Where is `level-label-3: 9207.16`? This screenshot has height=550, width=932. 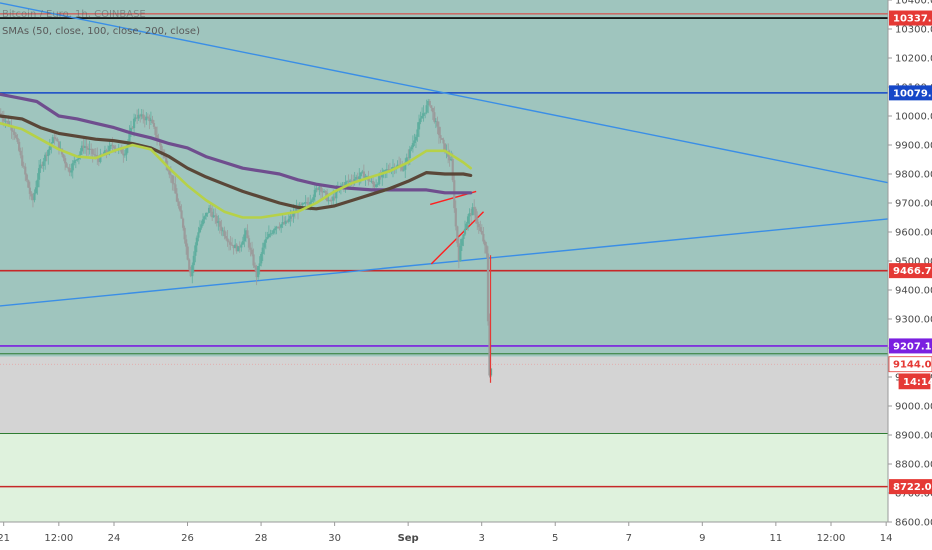 level-label-3: 9207.16 is located at coordinates (912, 346).